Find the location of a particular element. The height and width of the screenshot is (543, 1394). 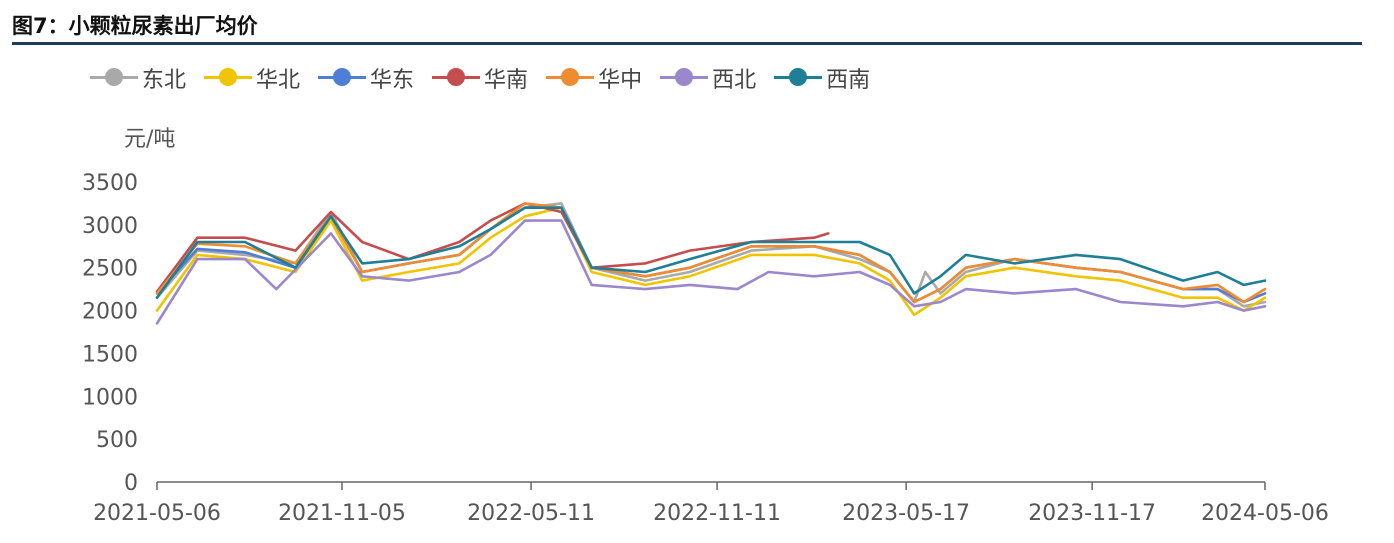

legend-item: 西南 is located at coordinates (822, 78).